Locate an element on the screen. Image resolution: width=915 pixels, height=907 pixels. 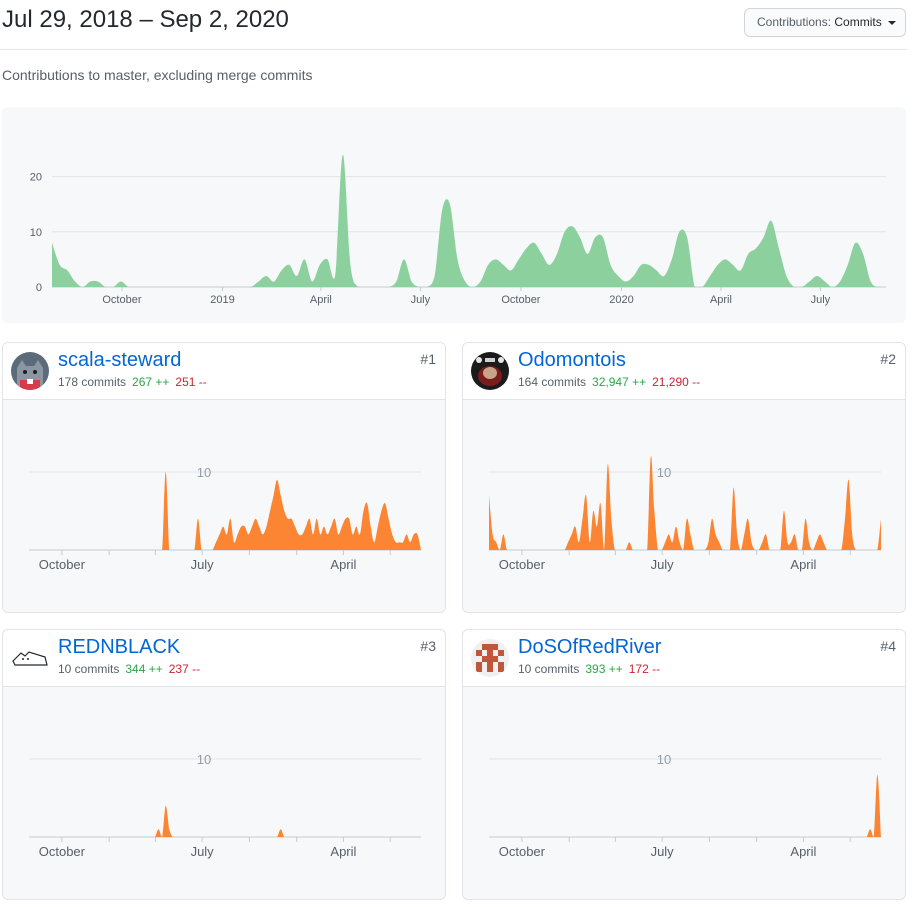
additions-count: 267 ++ is located at coordinates (151, 382).